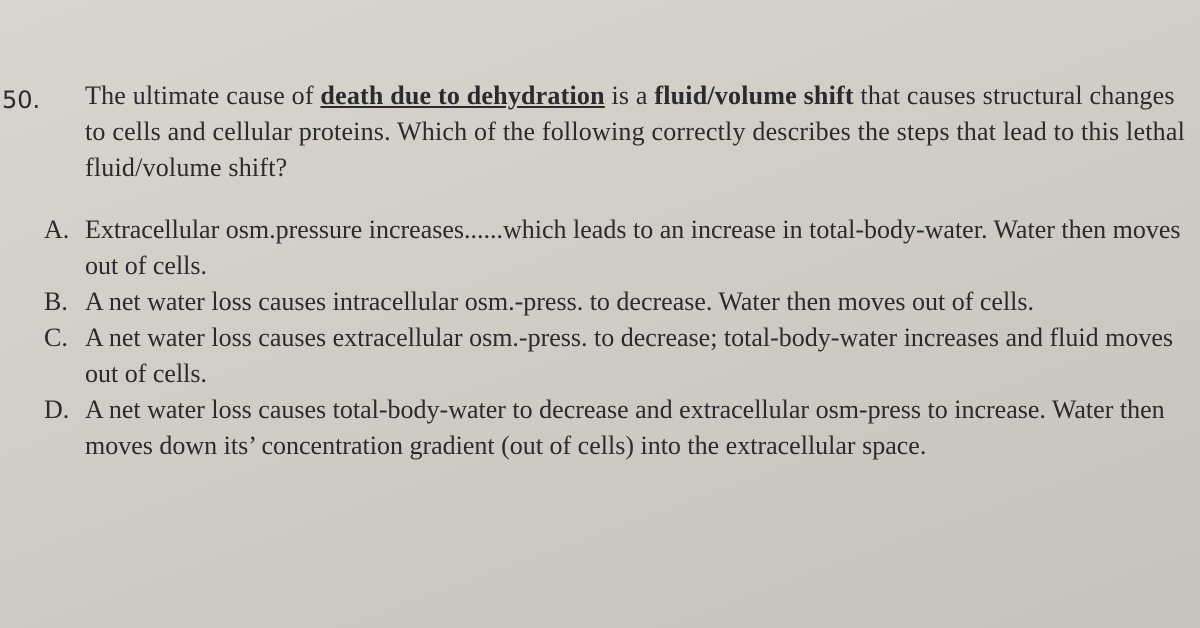 Image resolution: width=1200 pixels, height=628 pixels. What do you see at coordinates (21, 100) in the screenshot?
I see `question-number: 50.` at bounding box center [21, 100].